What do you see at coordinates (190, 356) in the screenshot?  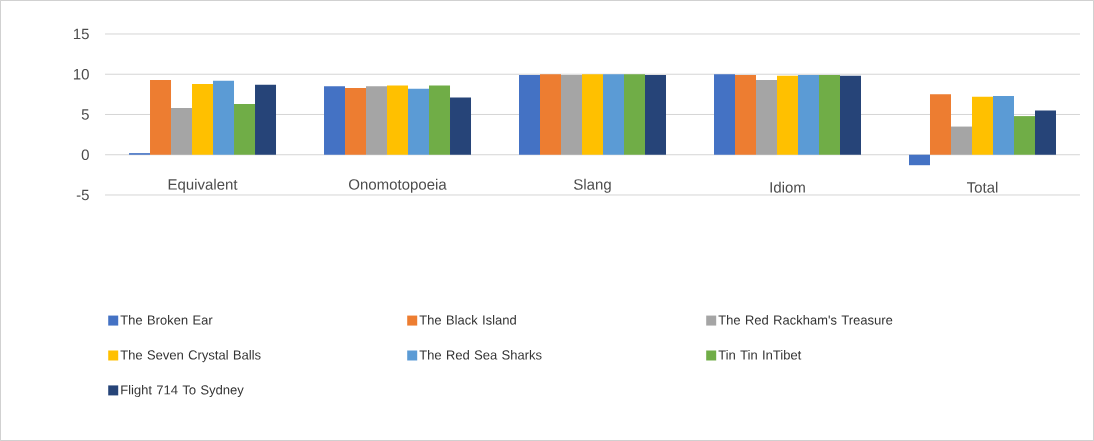 I see `legend-label: The Seven Crystal Balls` at bounding box center [190, 356].